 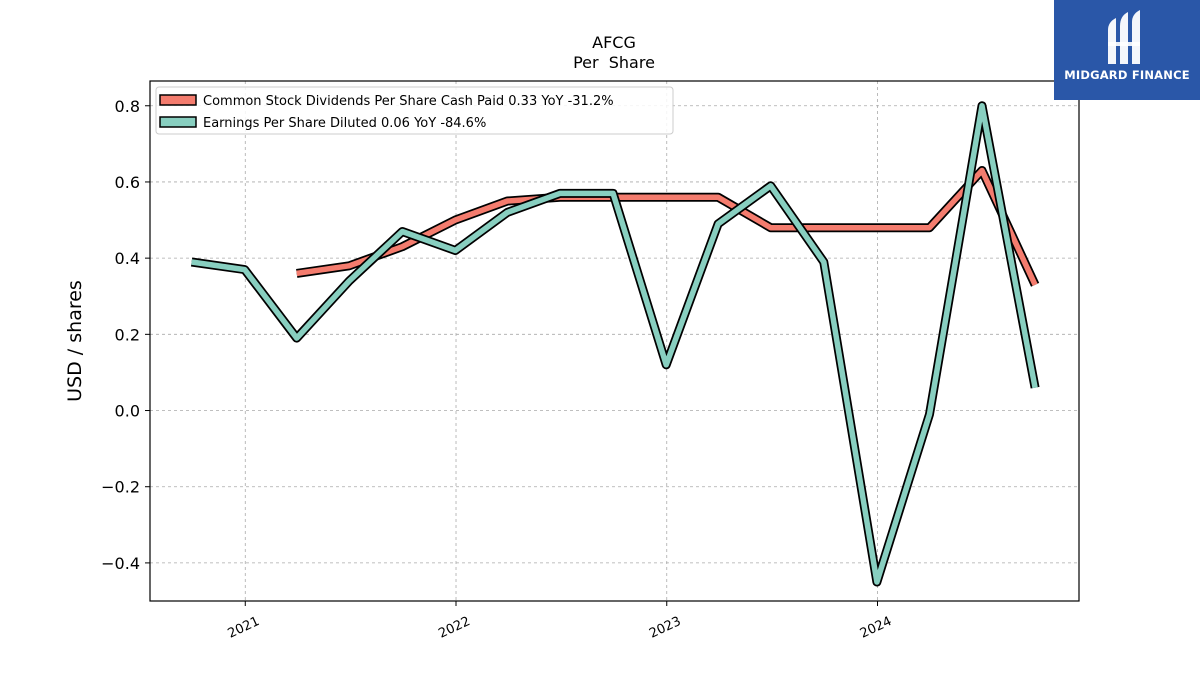 What do you see at coordinates (1127, 75) in the screenshot?
I see `brand-name: MIDGARD FINANCE` at bounding box center [1127, 75].